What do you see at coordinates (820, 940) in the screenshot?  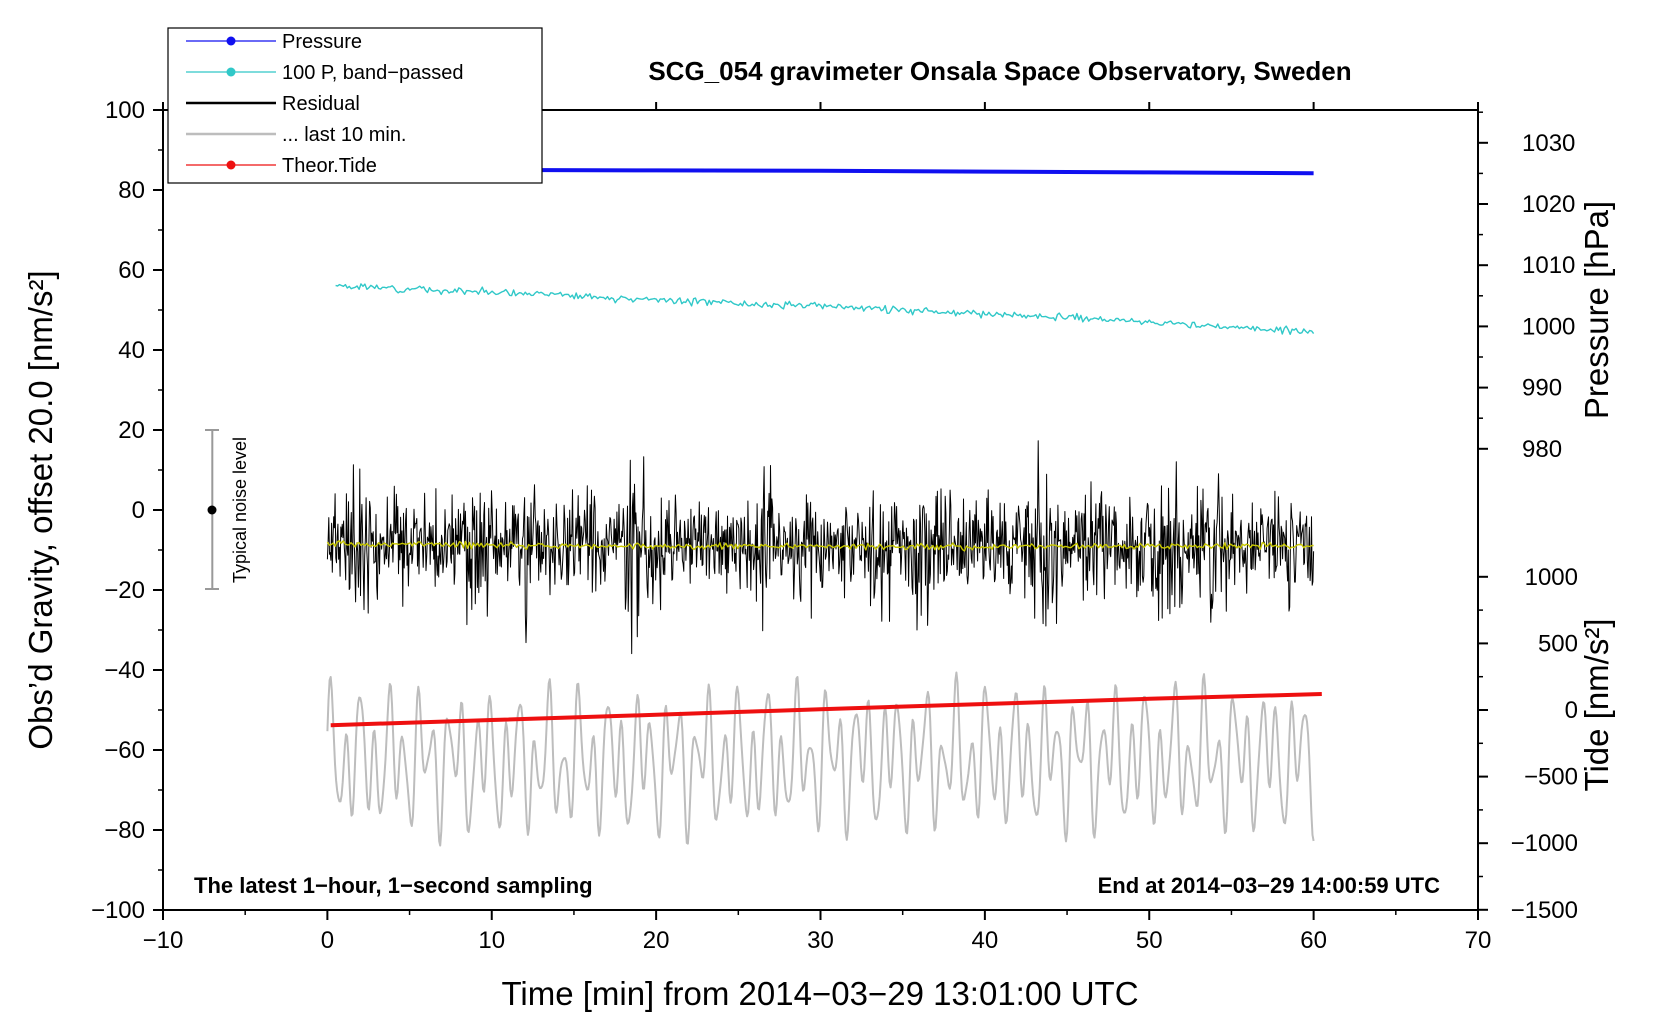 I see `x-tick-label: 30` at bounding box center [820, 940].